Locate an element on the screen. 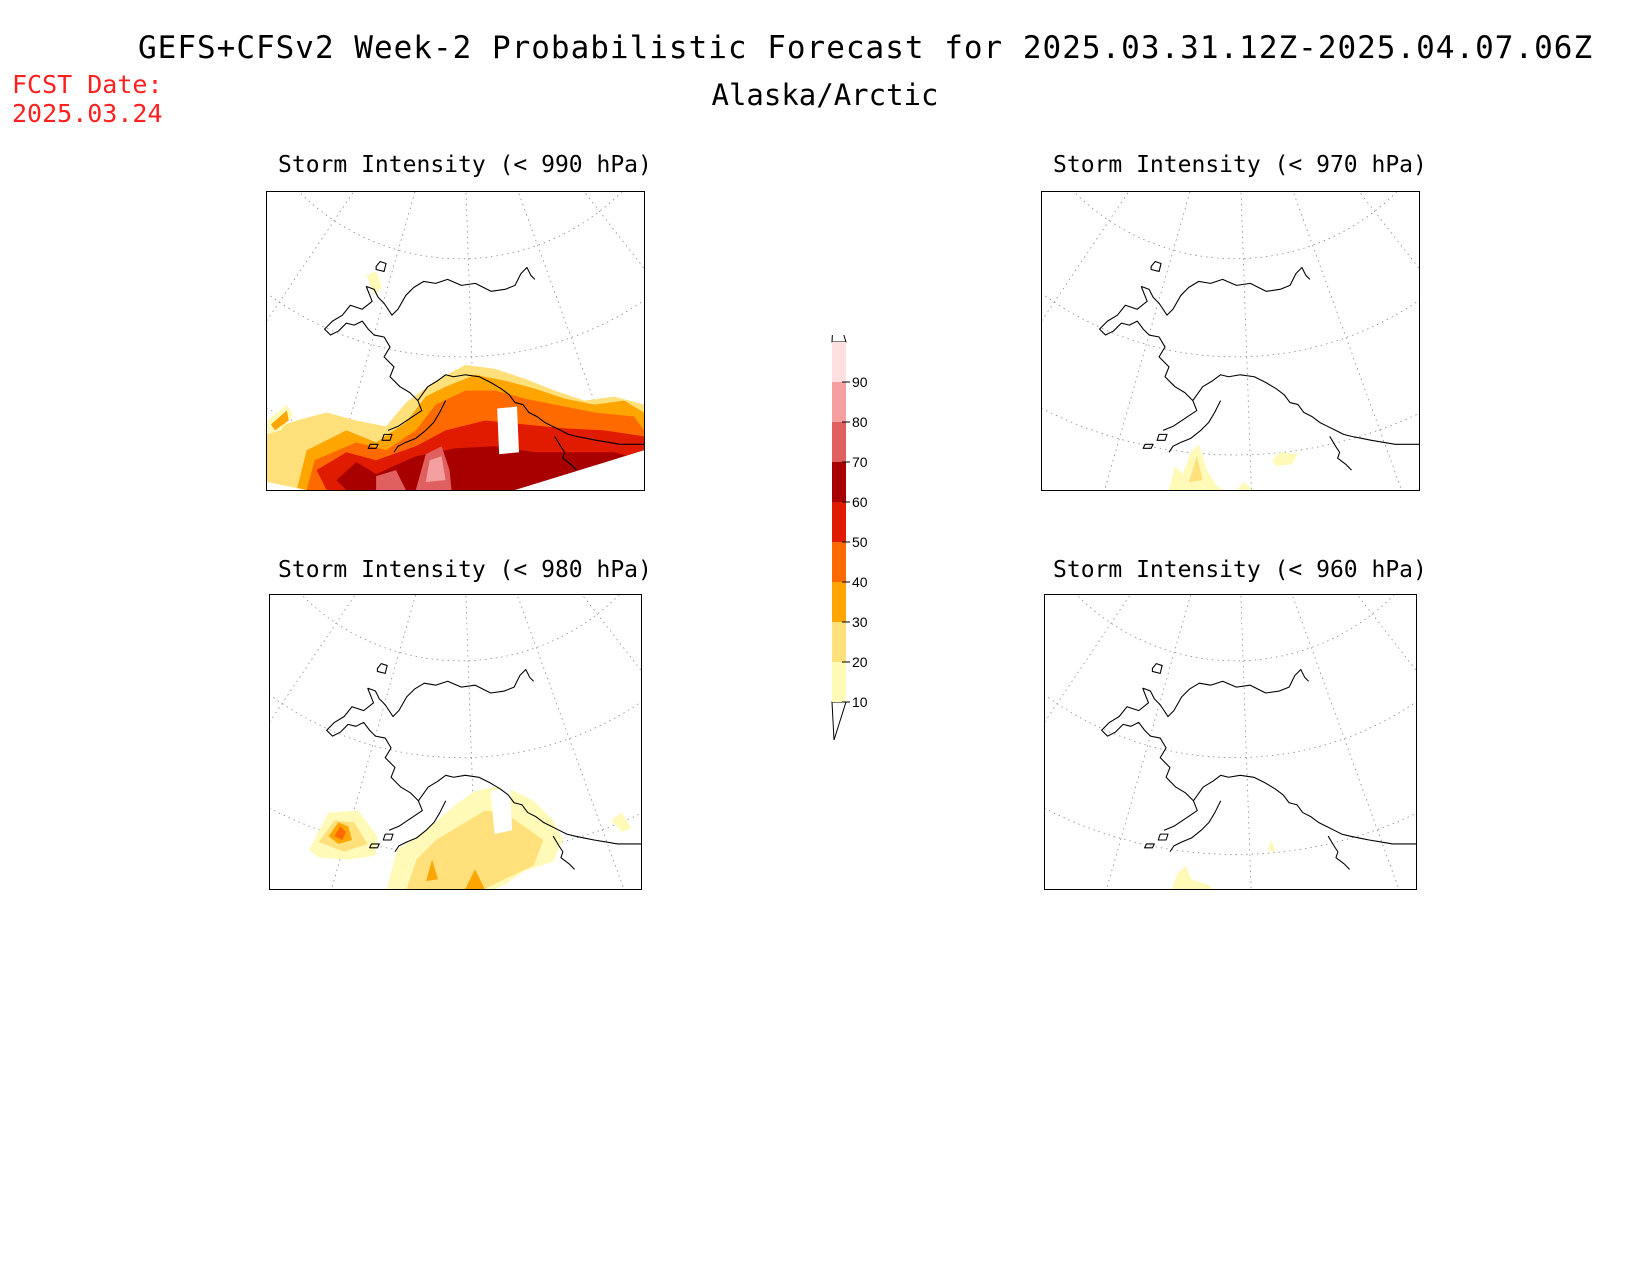  panel-title-990: Storm Intensity (< 990 hPa) is located at coordinates (465, 165).